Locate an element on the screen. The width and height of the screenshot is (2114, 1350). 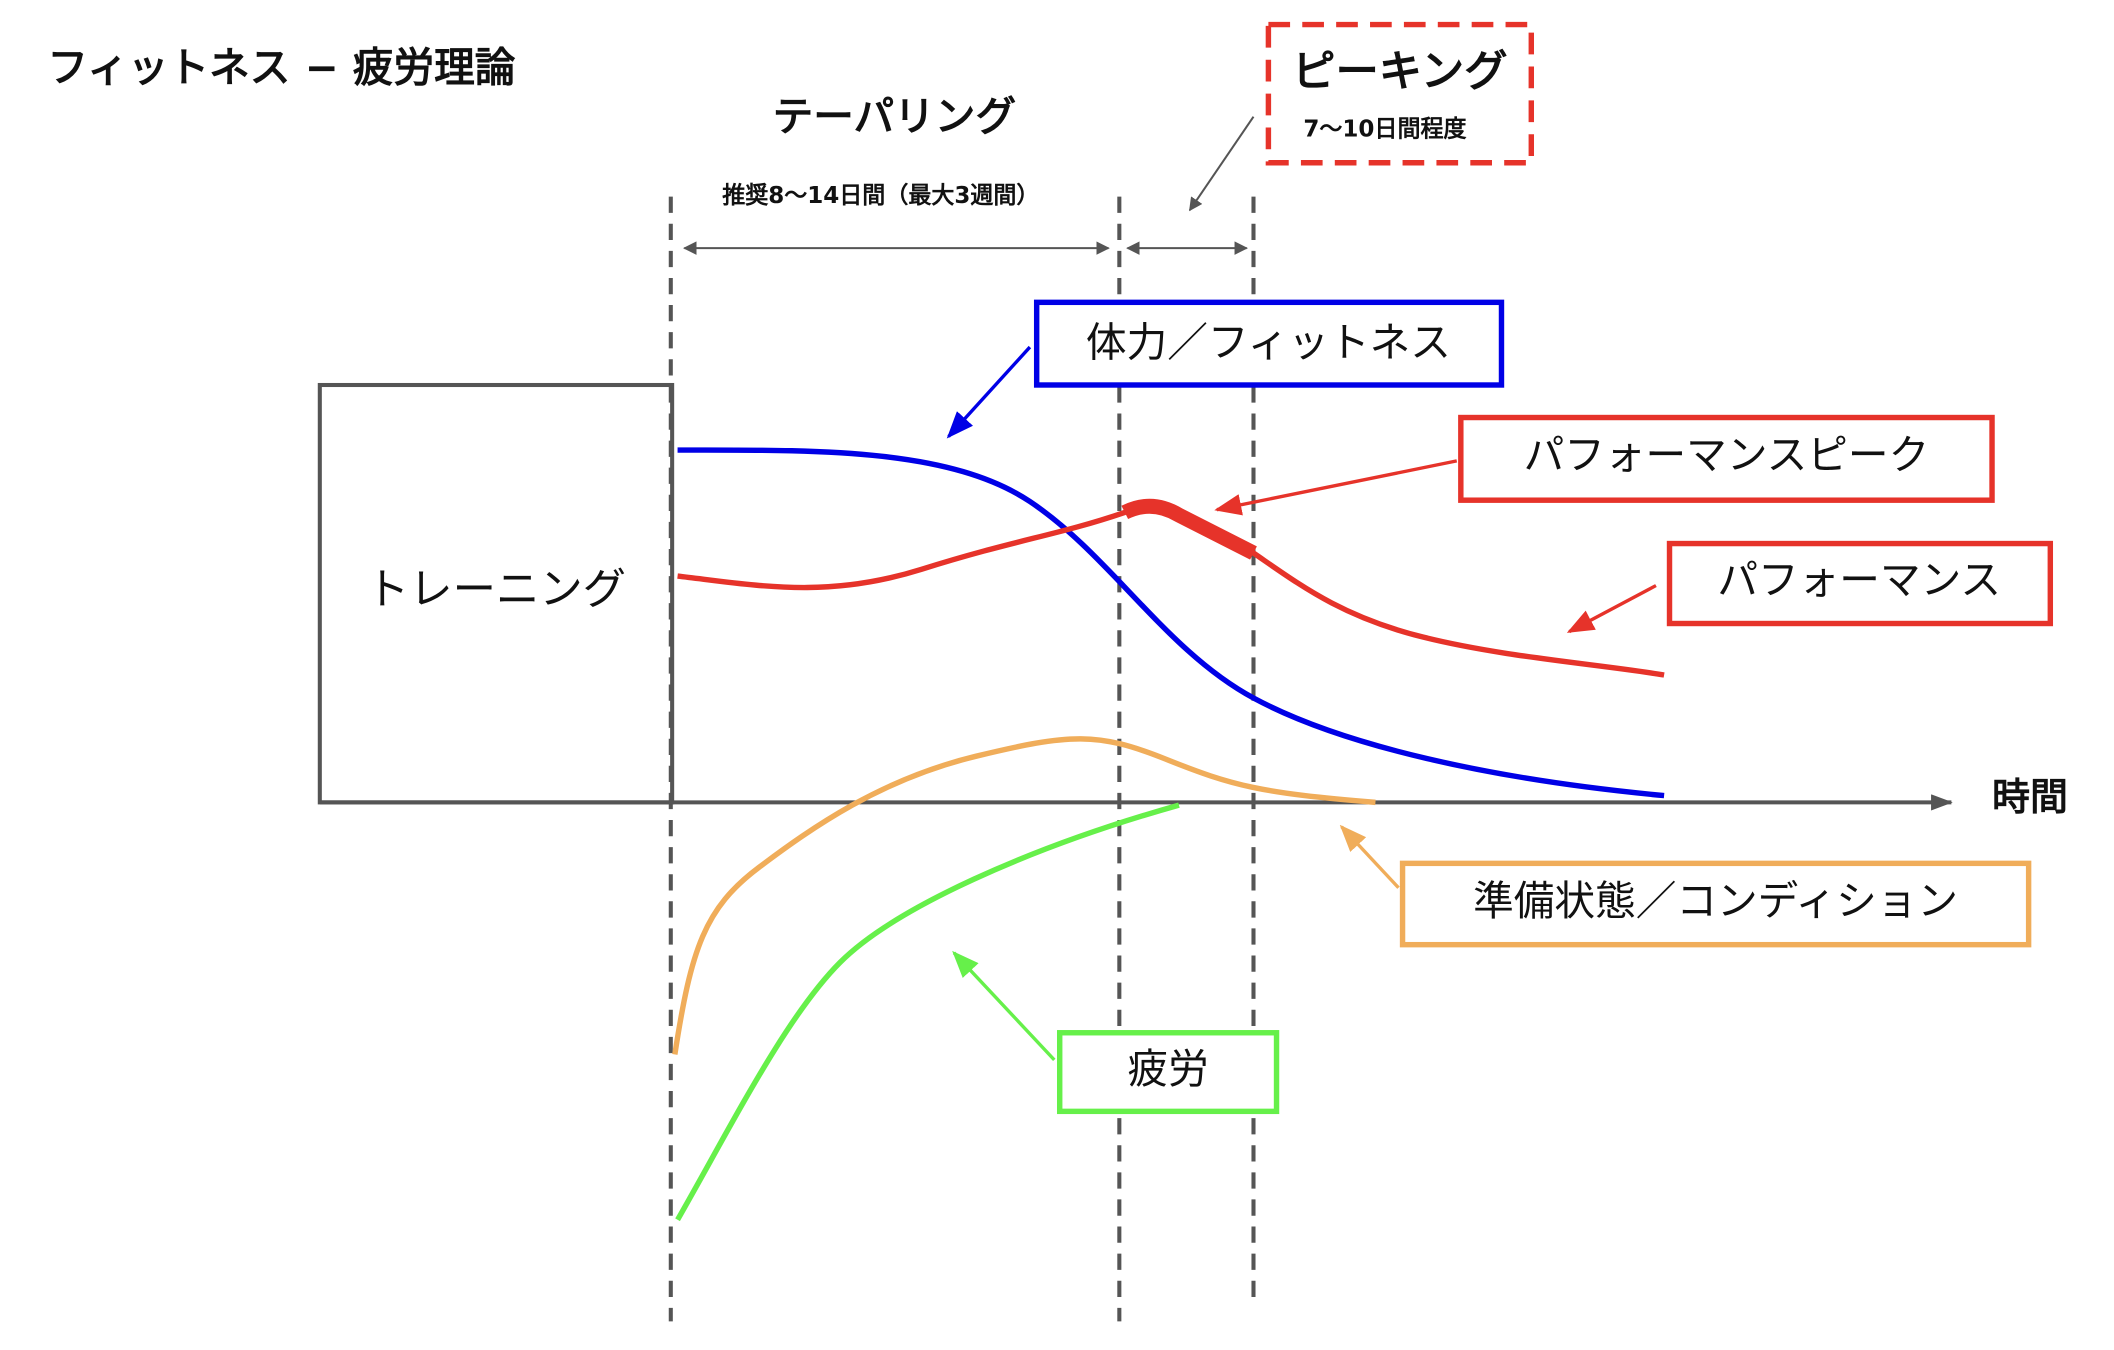
performance-peak-arrow is located at coordinates (1336, 487).